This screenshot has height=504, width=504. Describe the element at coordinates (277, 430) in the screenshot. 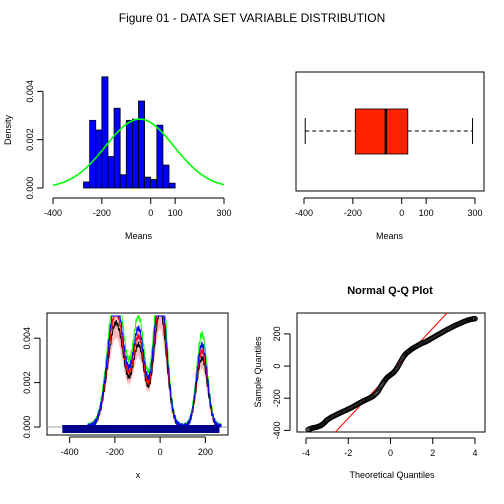

I see `qq-y-tick-label: -400` at that location.